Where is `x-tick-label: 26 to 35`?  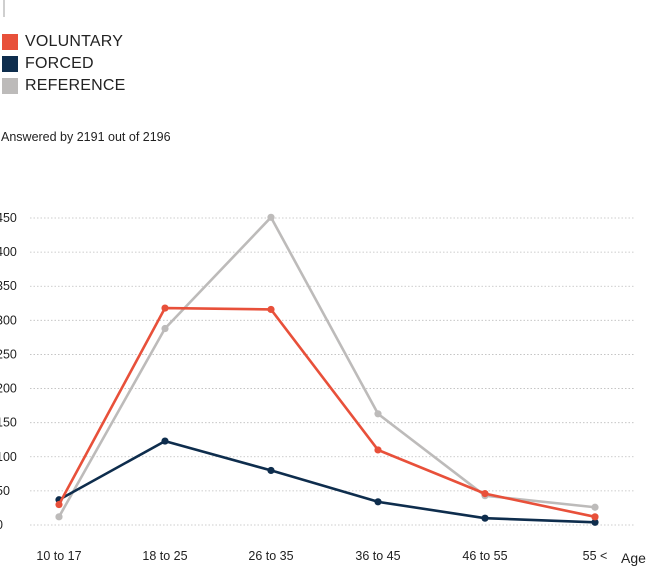
x-tick-label: 26 to 35 is located at coordinates (270, 556).